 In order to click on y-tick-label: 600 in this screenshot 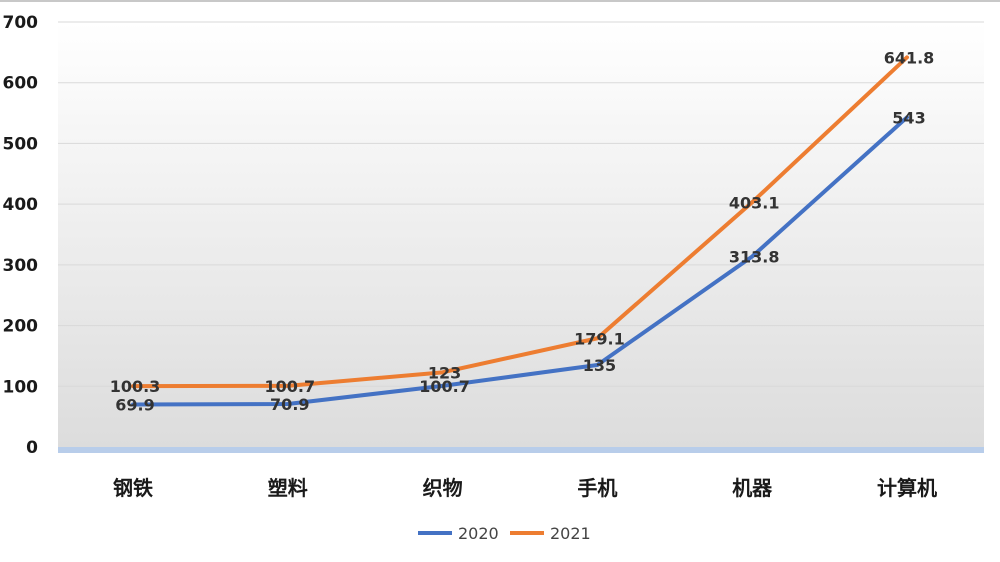, I will do `click(21, 84)`.